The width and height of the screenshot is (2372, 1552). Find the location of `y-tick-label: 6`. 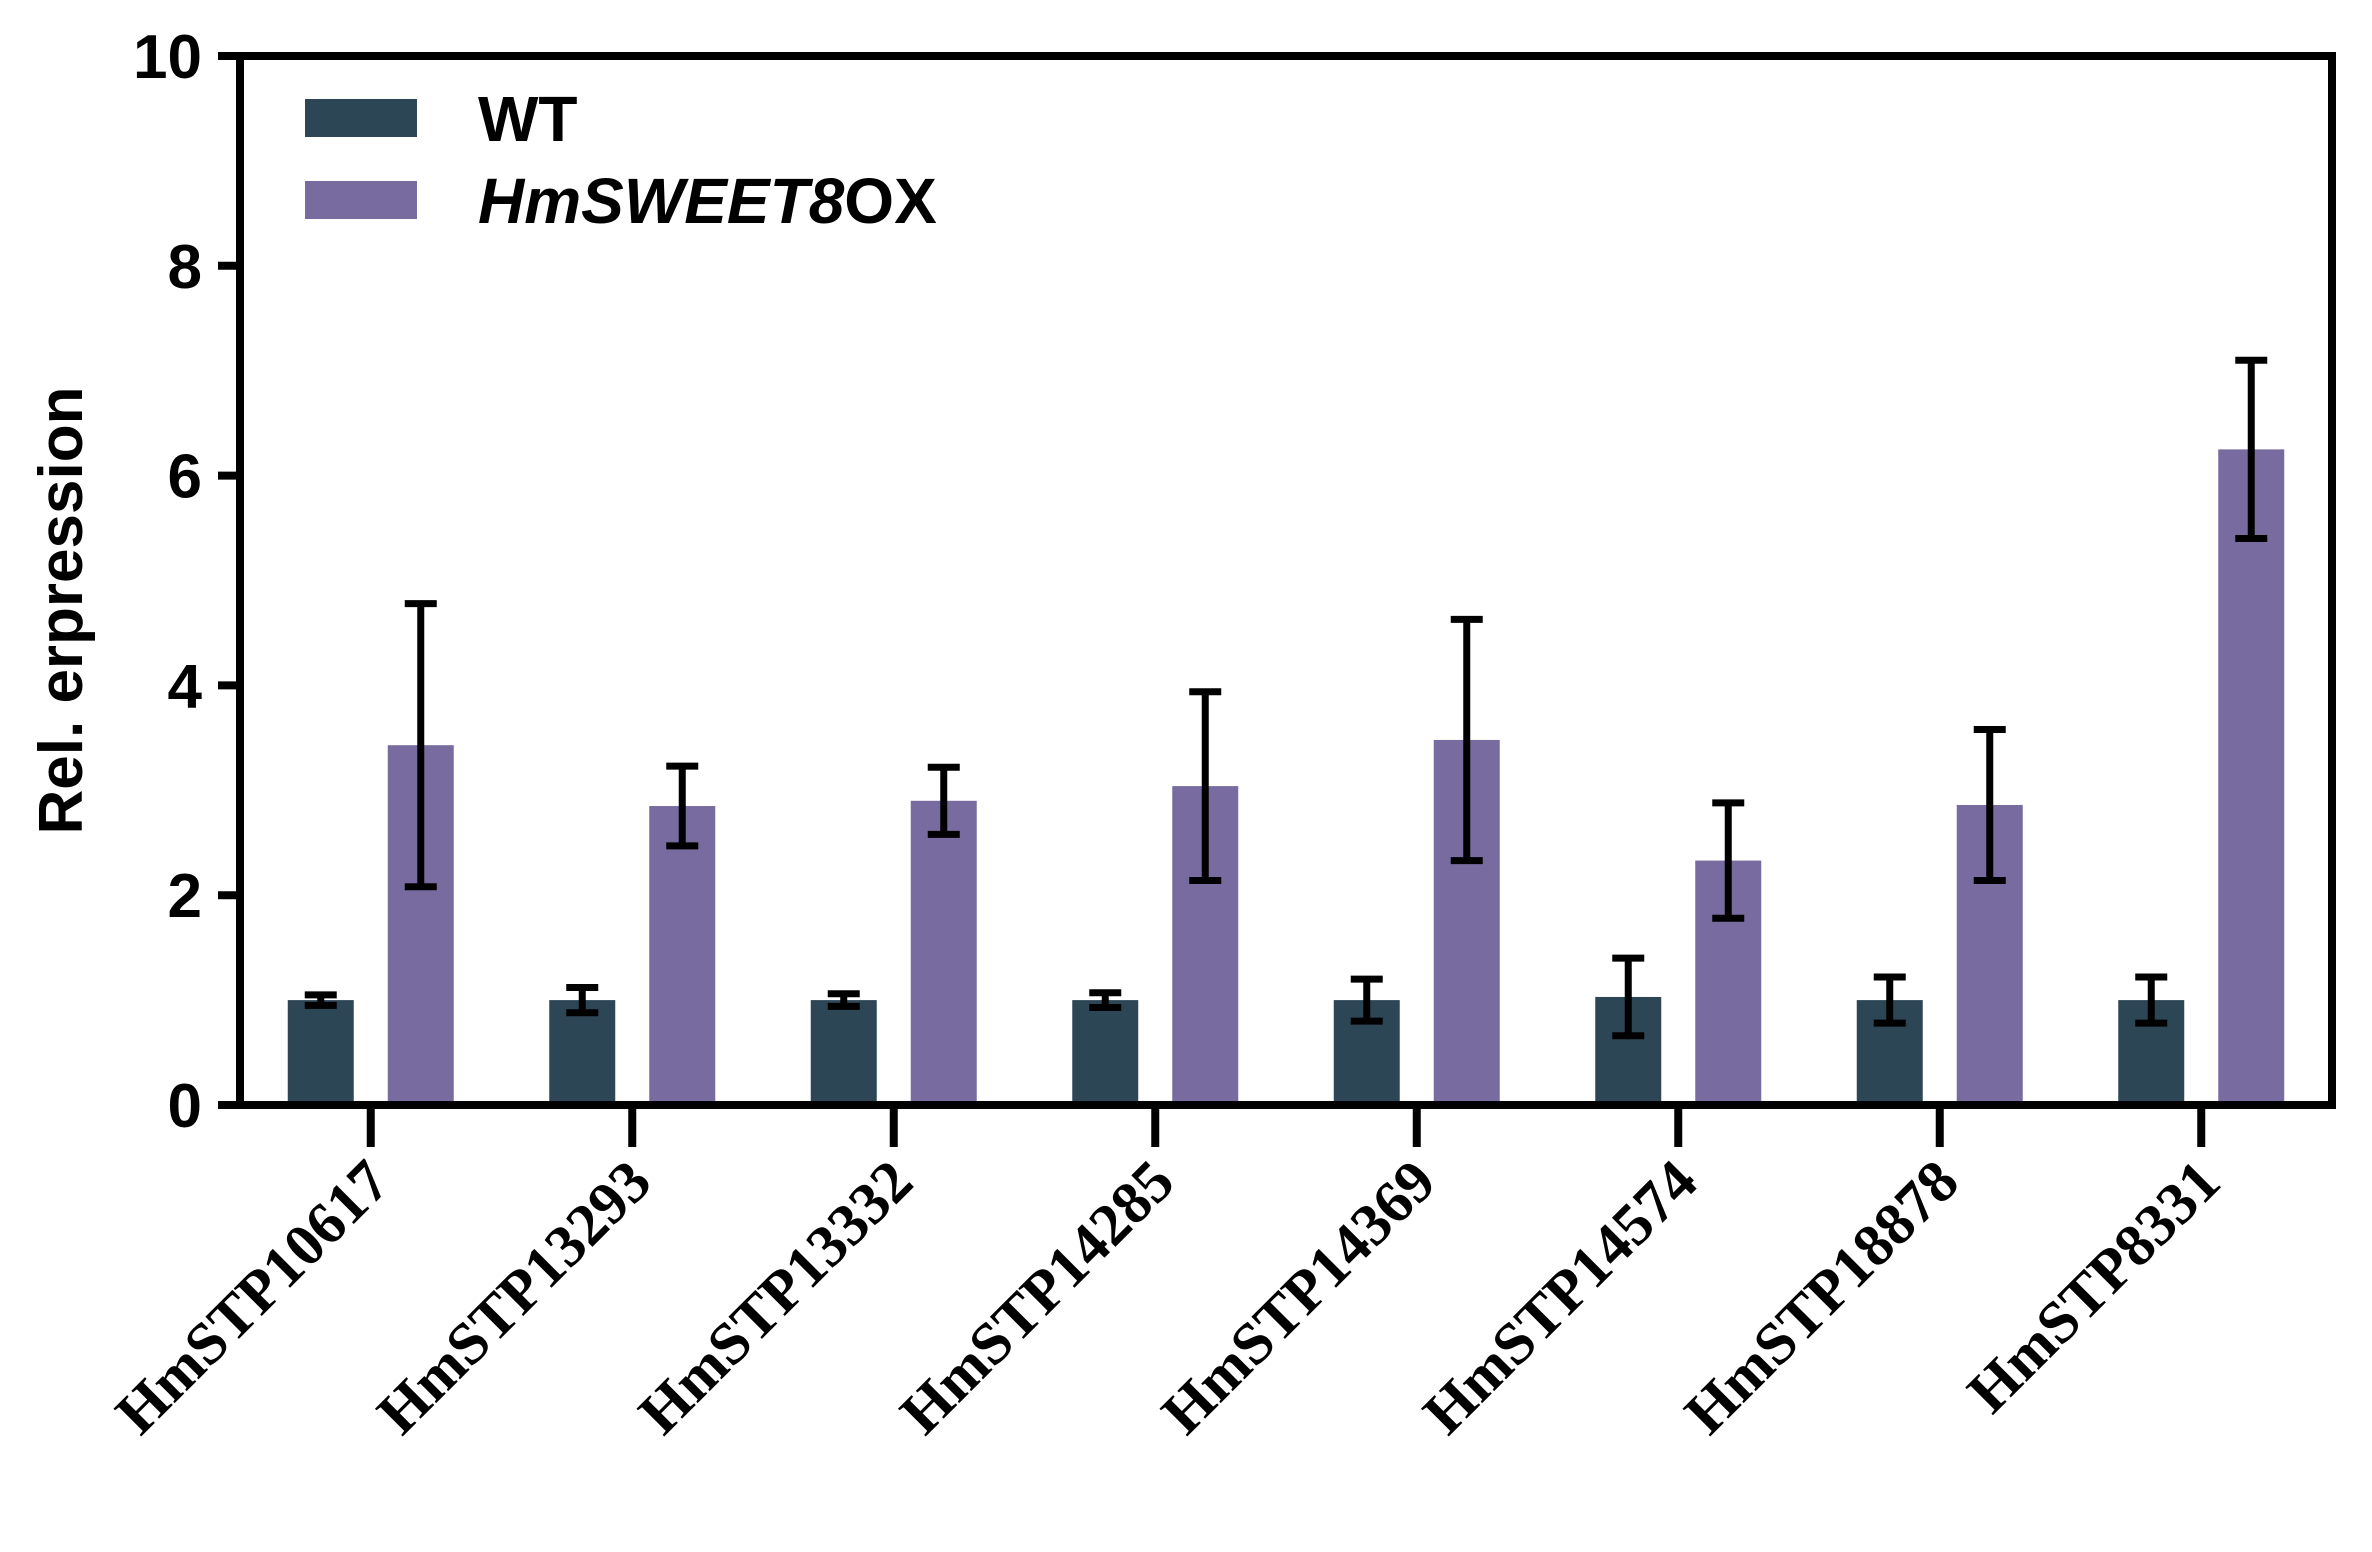

y-tick-label: 6 is located at coordinates (185, 477).